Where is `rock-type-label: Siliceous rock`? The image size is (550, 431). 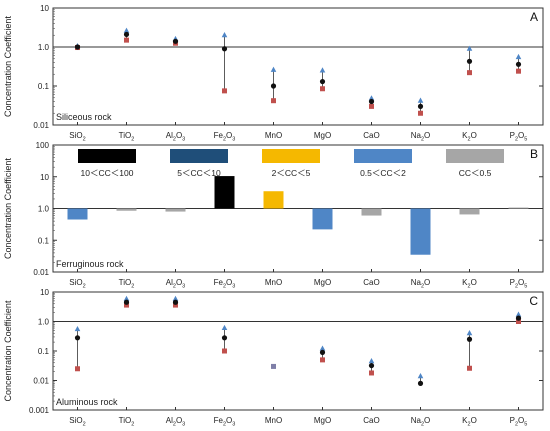
rock-type-label: Siliceous rock is located at coordinates (84, 117).